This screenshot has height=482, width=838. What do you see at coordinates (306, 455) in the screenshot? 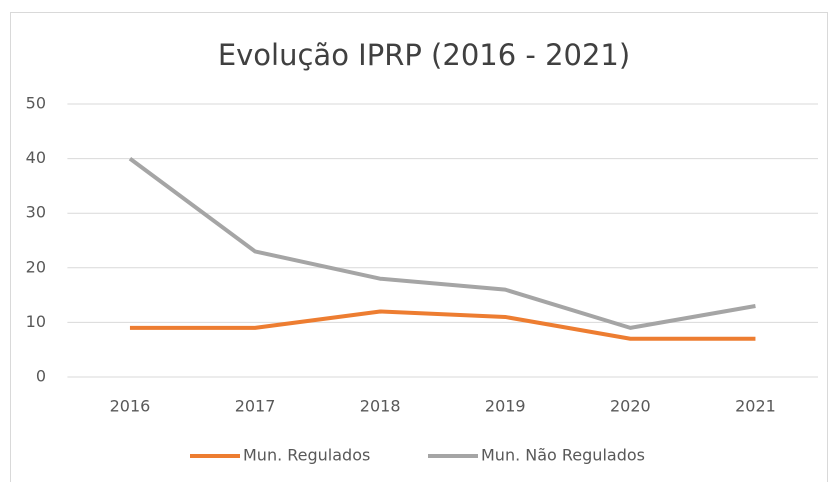
I see `legend-label: Mun. Regulados` at bounding box center [306, 455].